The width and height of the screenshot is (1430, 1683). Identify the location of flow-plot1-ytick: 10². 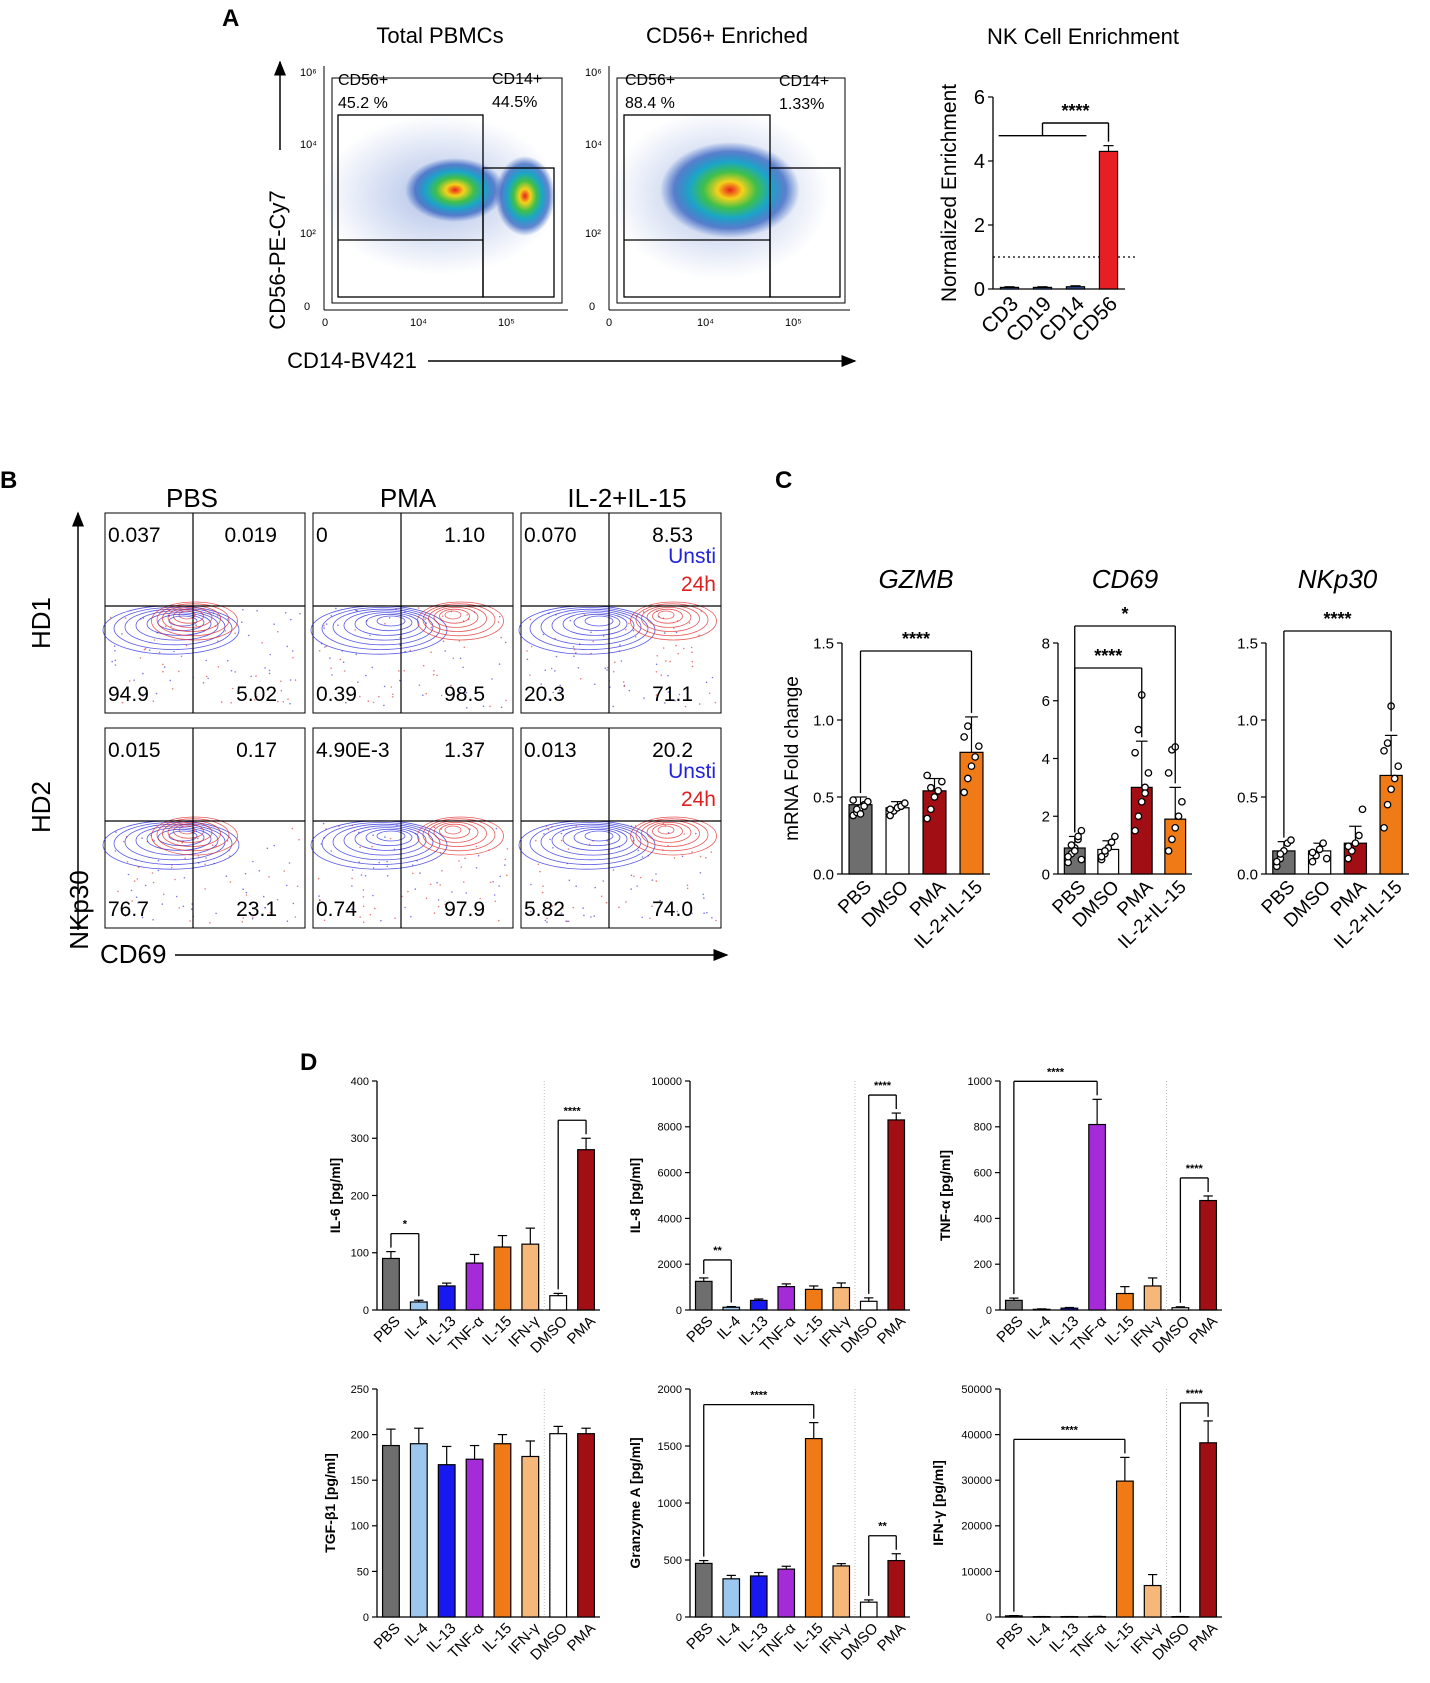
(308, 234).